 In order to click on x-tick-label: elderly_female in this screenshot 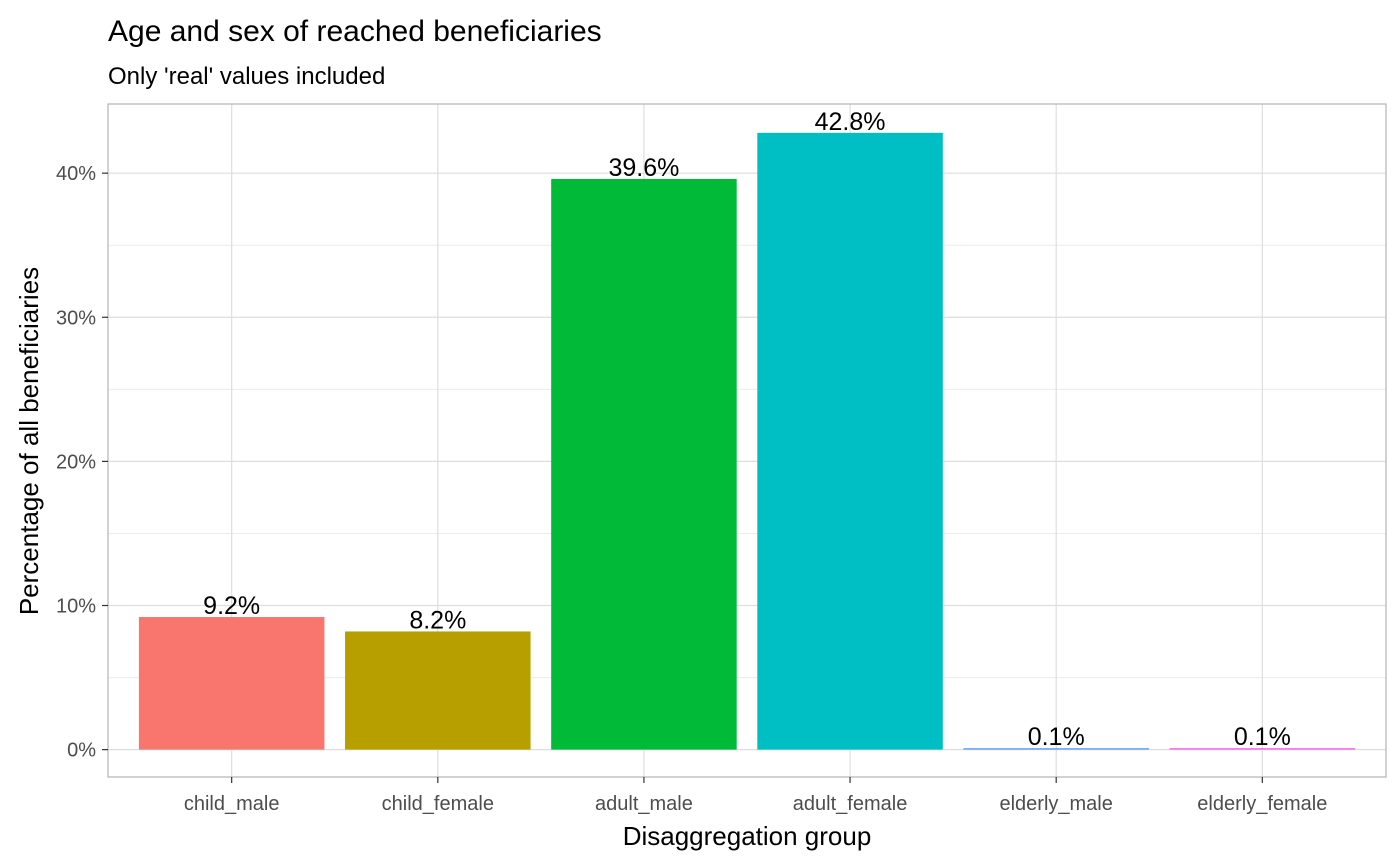, I will do `click(1262, 804)`.